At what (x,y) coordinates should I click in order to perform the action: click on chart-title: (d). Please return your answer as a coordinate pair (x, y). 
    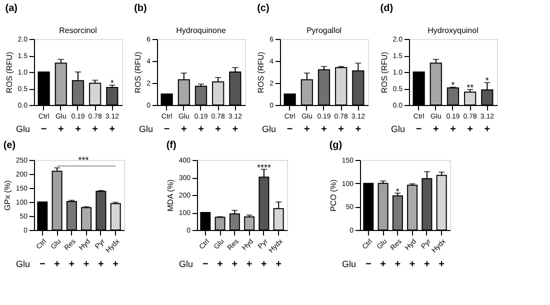
    Looking at the image, I should click on (387, 8).